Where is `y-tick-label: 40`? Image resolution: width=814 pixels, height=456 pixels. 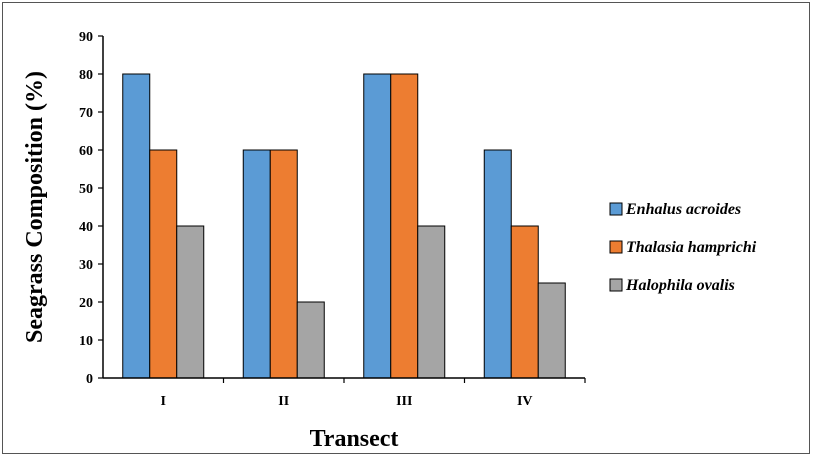
y-tick-label: 40 is located at coordinates (86, 227).